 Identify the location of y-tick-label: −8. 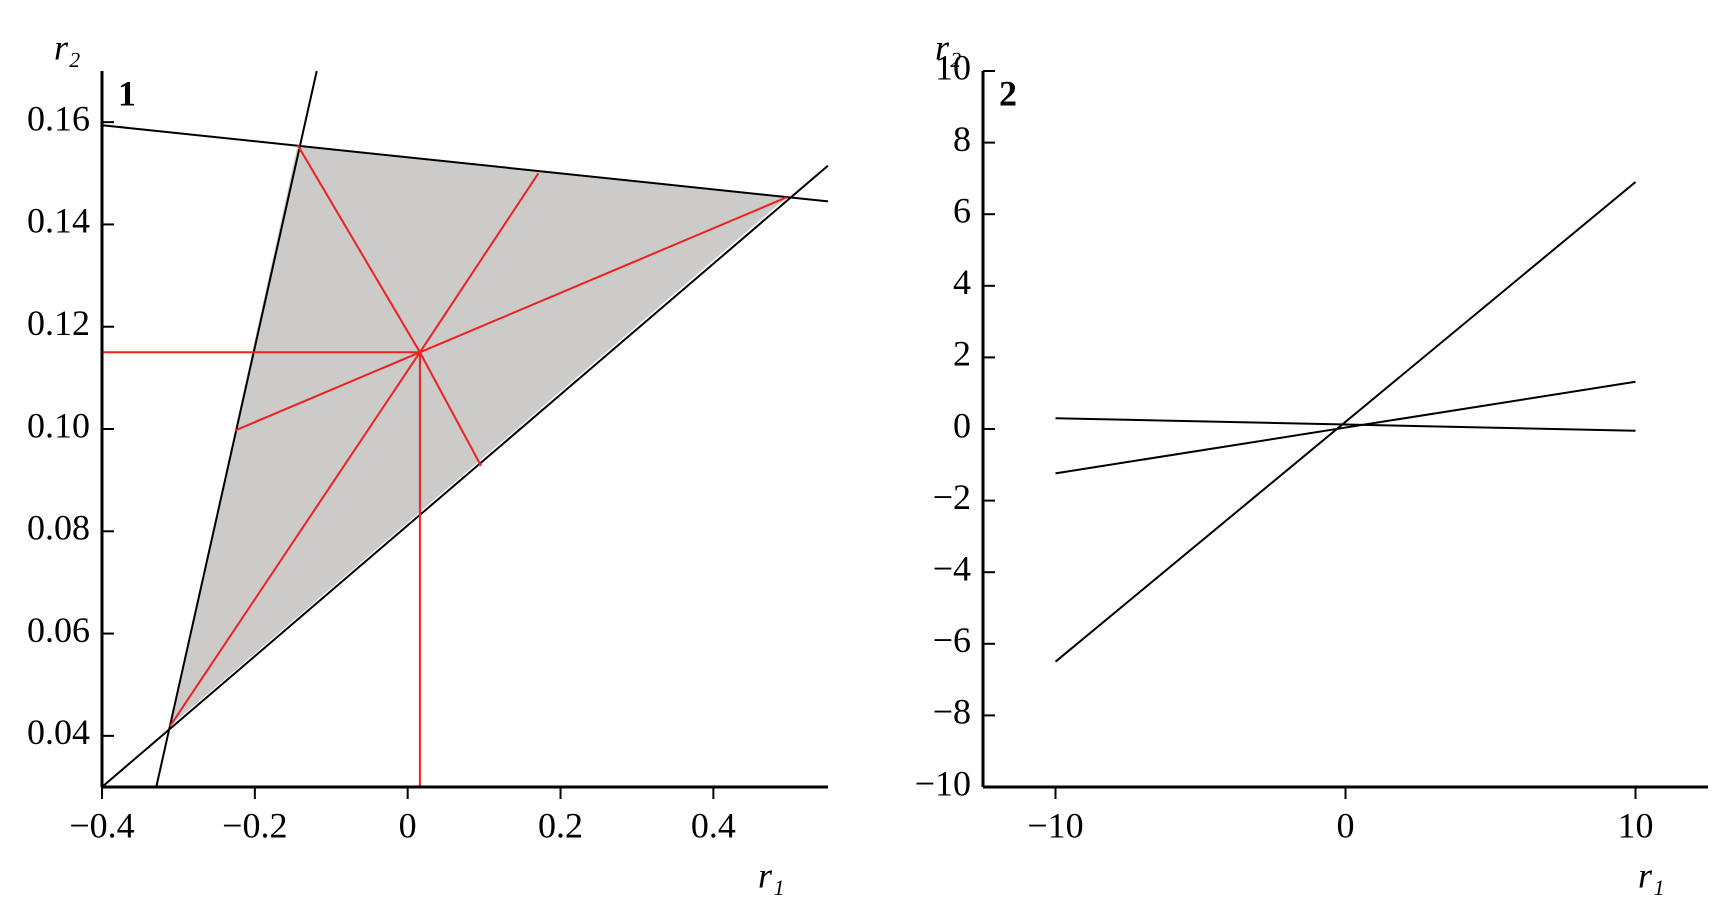
(952, 712).